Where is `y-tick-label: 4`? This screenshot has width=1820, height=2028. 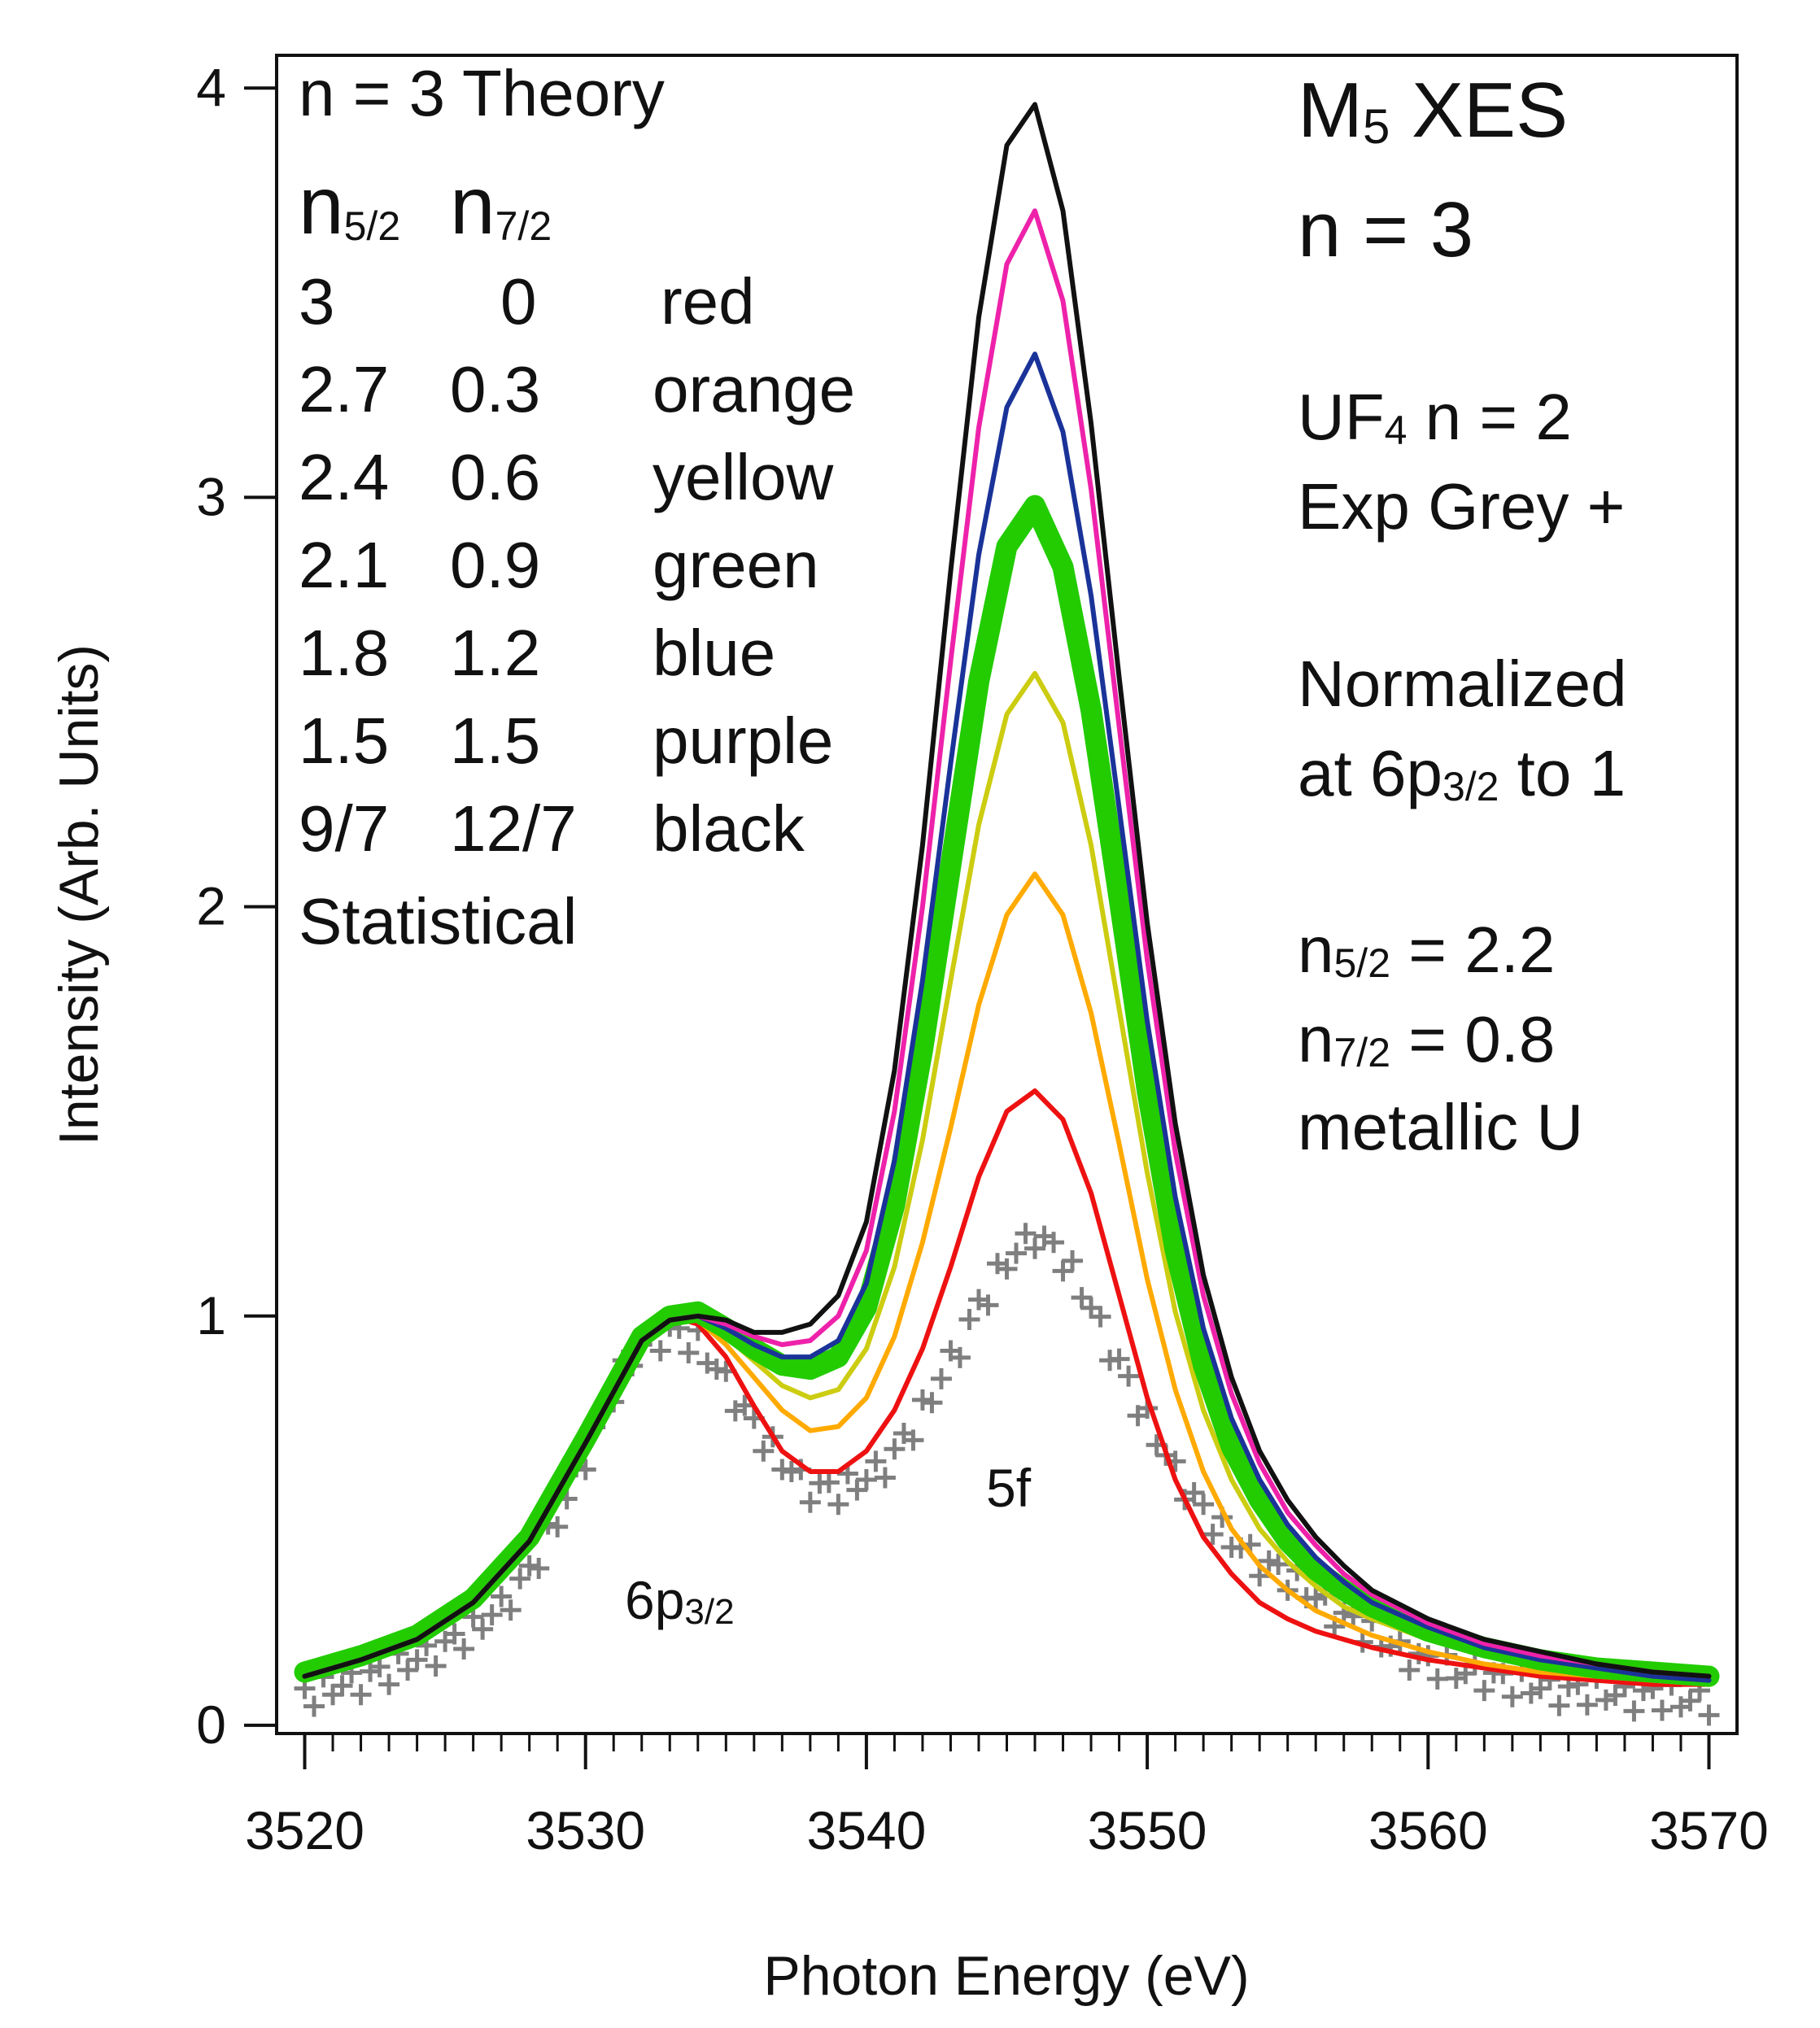 y-tick-label: 4 is located at coordinates (211, 87).